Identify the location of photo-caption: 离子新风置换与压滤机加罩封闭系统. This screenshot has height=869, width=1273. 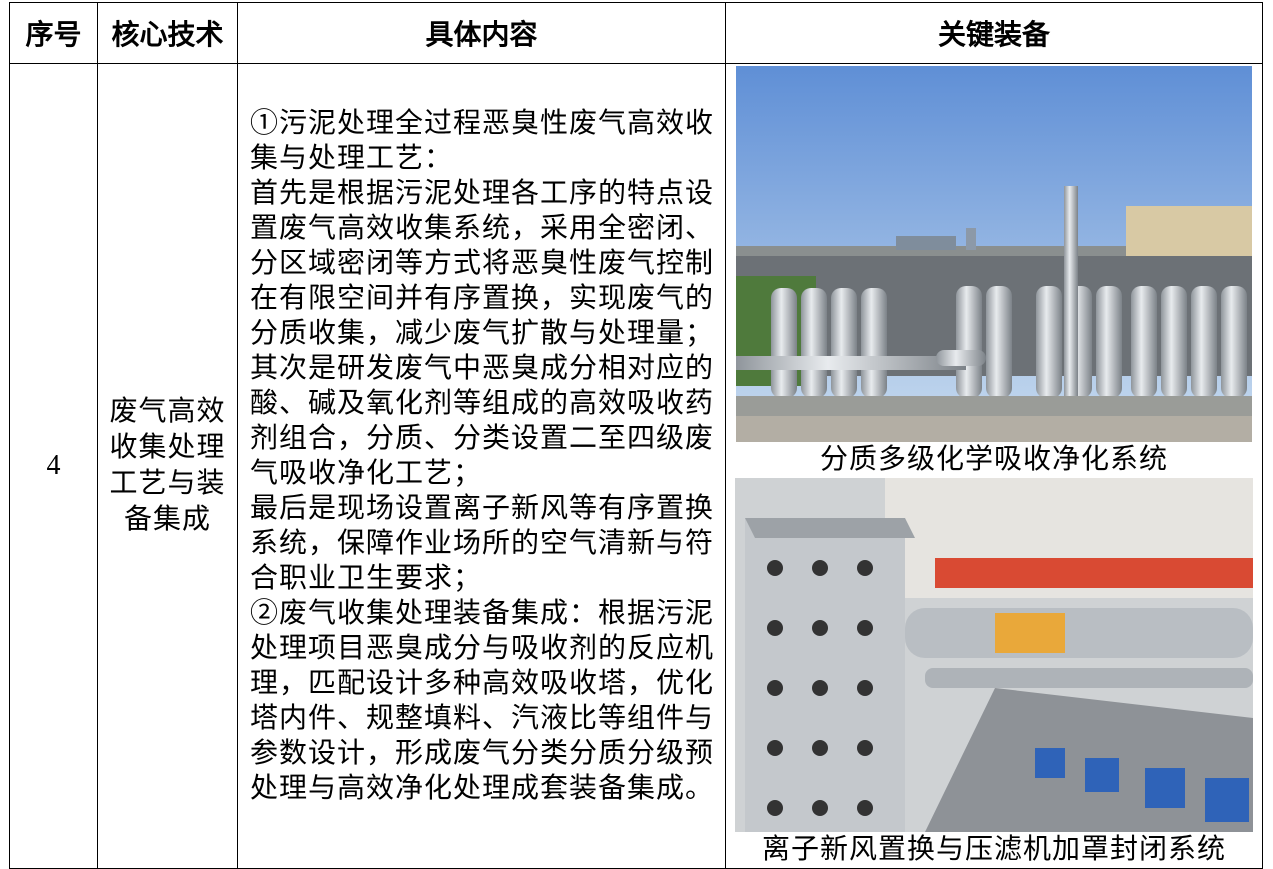
(993, 849).